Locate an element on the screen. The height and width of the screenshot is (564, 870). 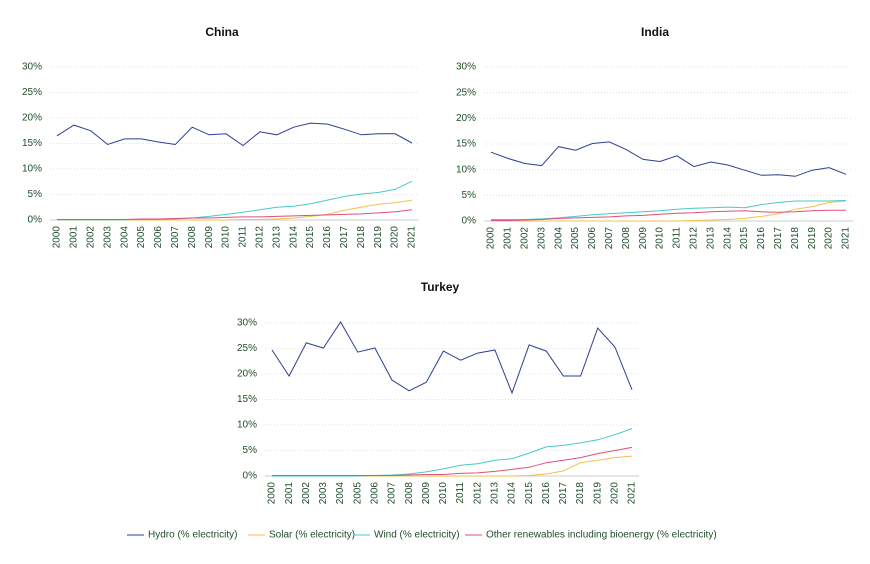
chart-title: Turkey is located at coordinates (440, 287).